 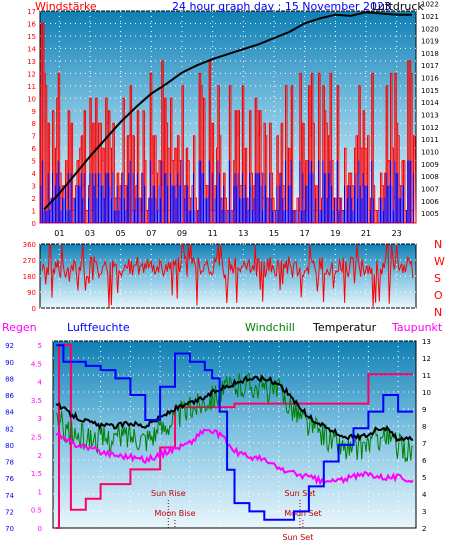 I want to click on panel1-x-ticks: 01 03 05 07 09 11 13 15 17 19 21 23, so click(x=228, y=233).